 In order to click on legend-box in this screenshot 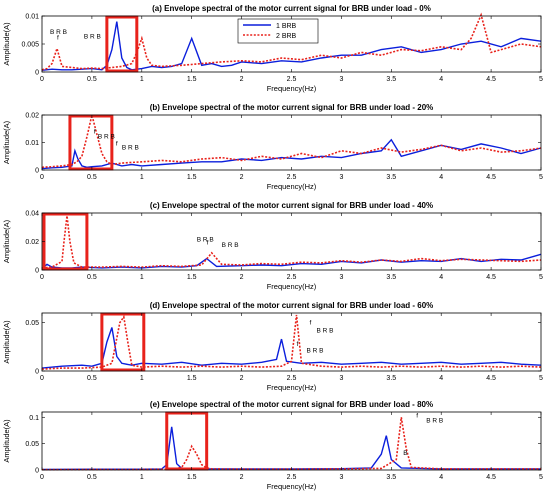, I will do `click(278, 31)`.